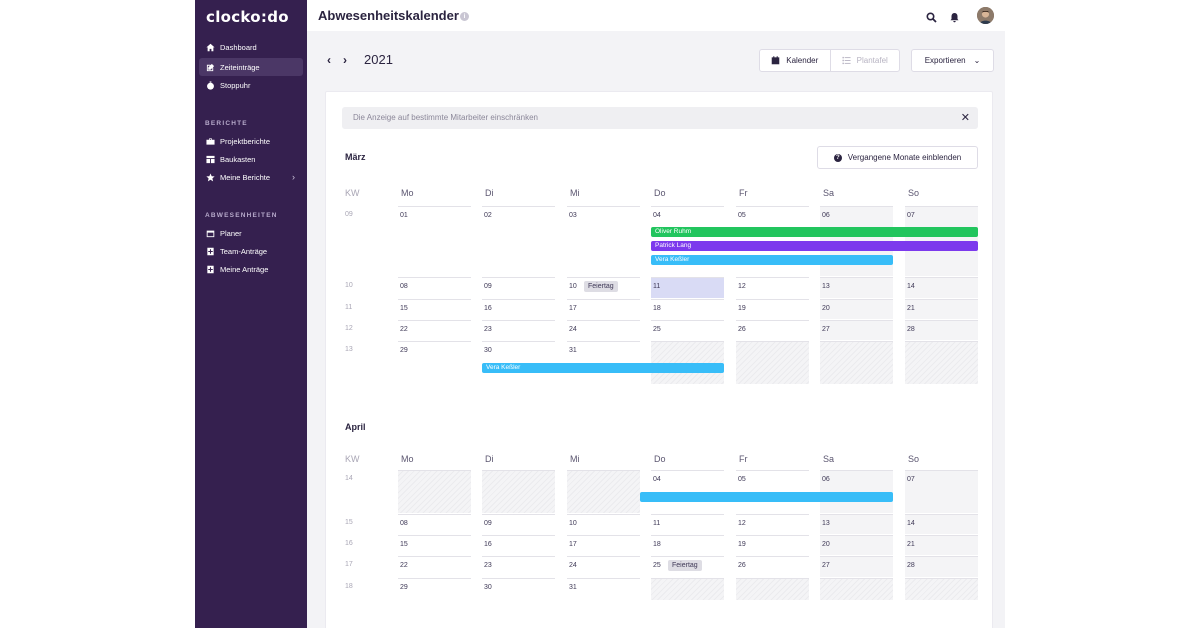  What do you see at coordinates (985, 15) in the screenshot?
I see `avatar` at bounding box center [985, 15].